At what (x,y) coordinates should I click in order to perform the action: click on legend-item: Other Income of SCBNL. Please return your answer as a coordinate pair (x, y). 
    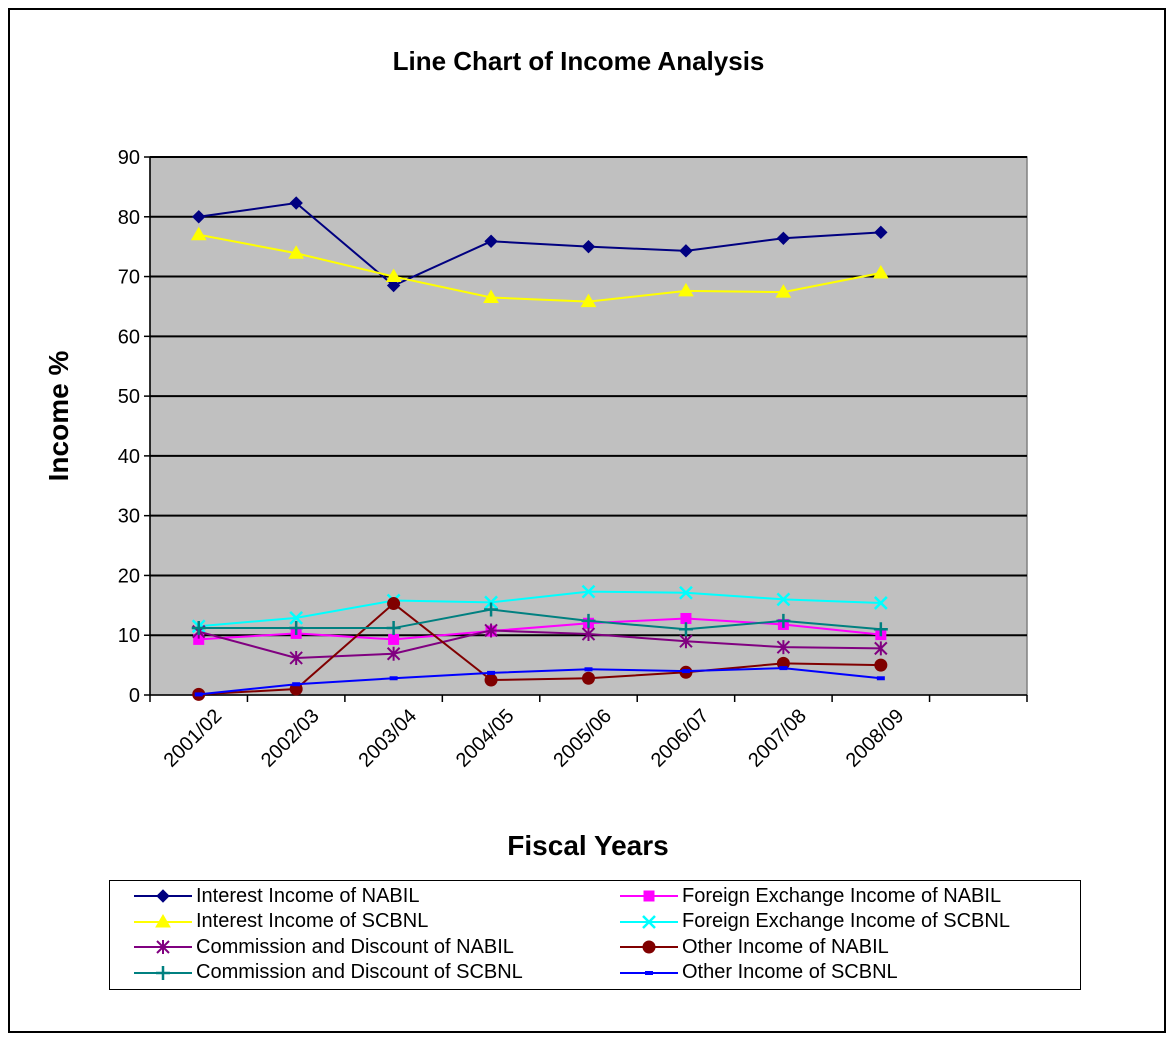
    Looking at the image, I should click on (759, 973).